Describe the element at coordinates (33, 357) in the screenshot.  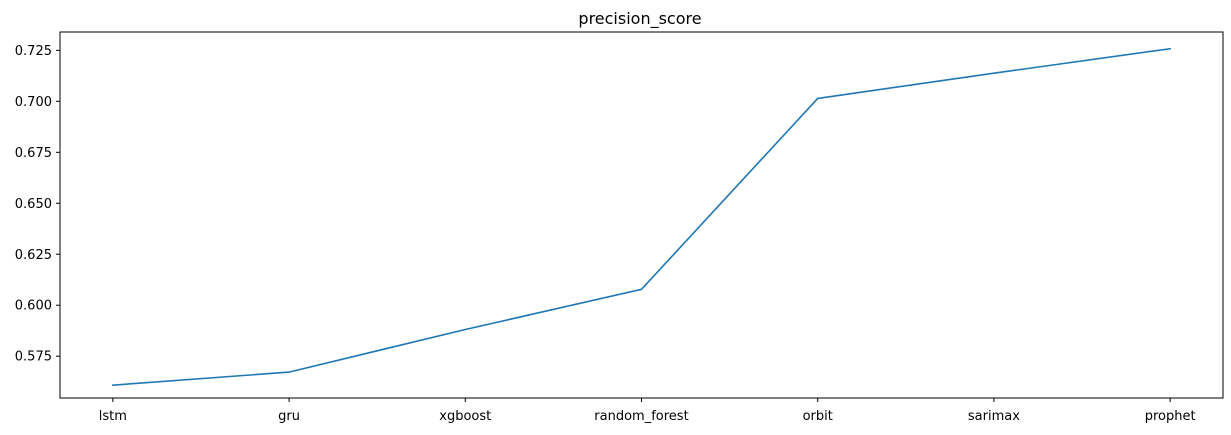
I see `y-tick-label: 0.575` at that location.